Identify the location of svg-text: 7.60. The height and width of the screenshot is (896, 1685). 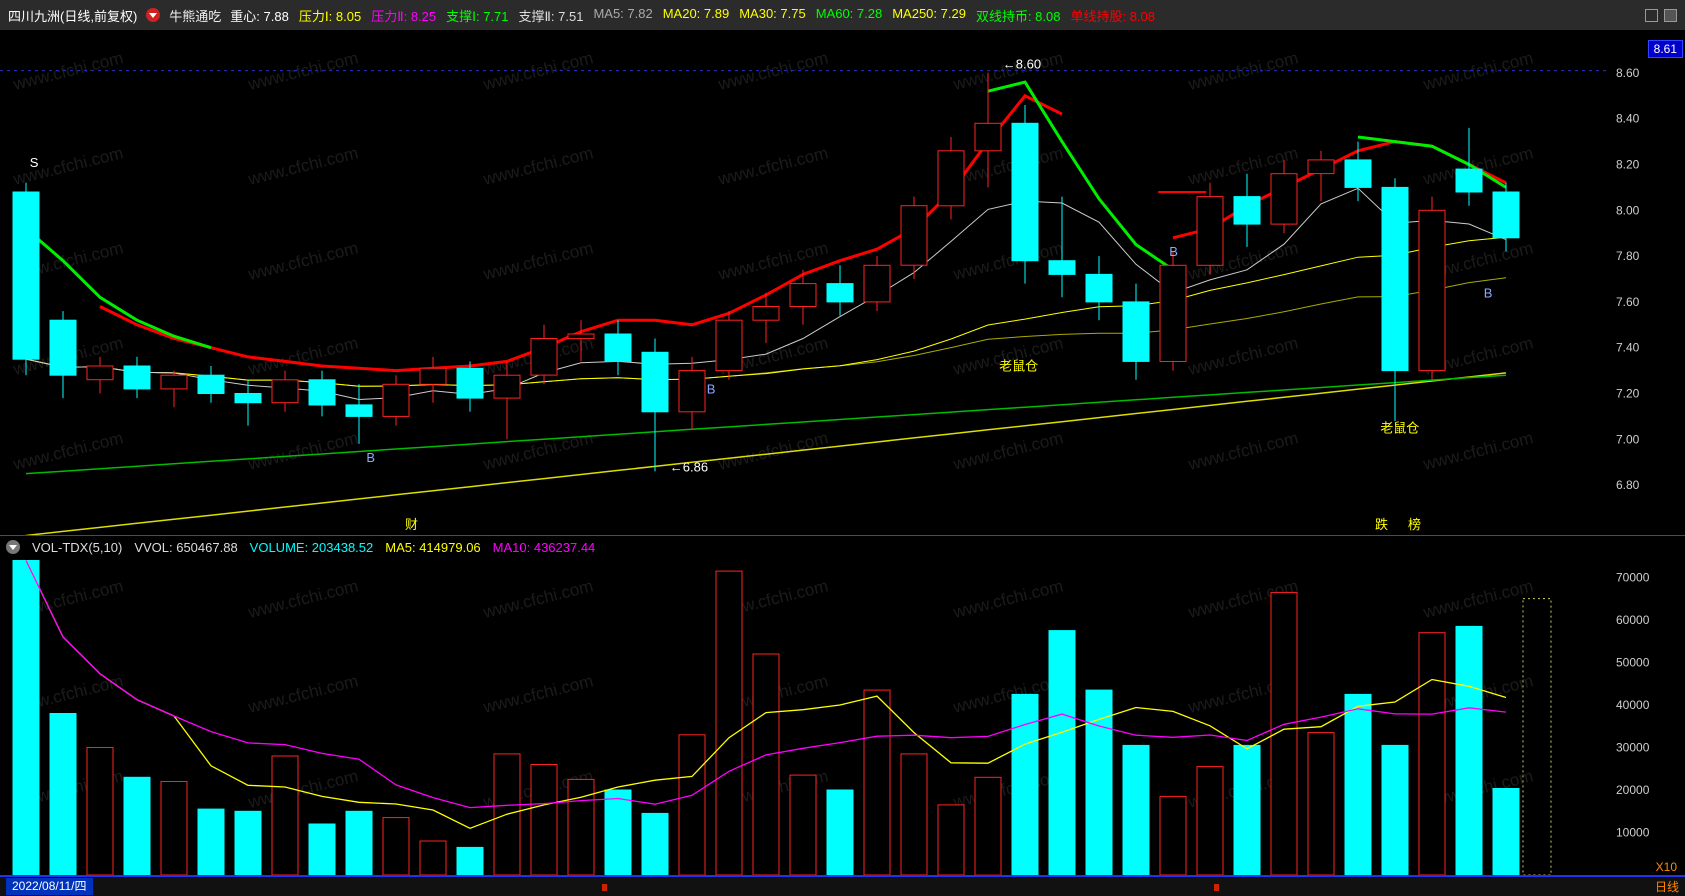
(1628, 302).